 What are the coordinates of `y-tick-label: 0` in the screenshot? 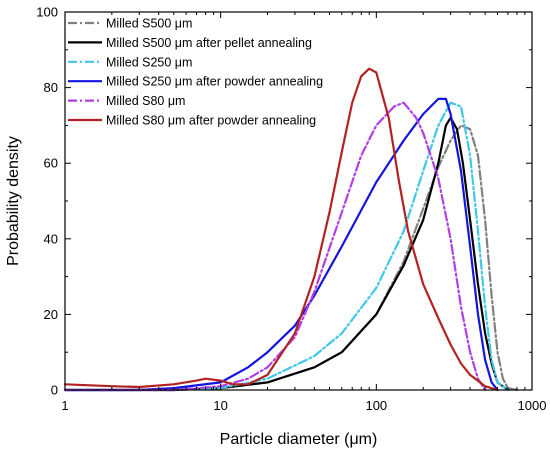 It's located at (54, 390).